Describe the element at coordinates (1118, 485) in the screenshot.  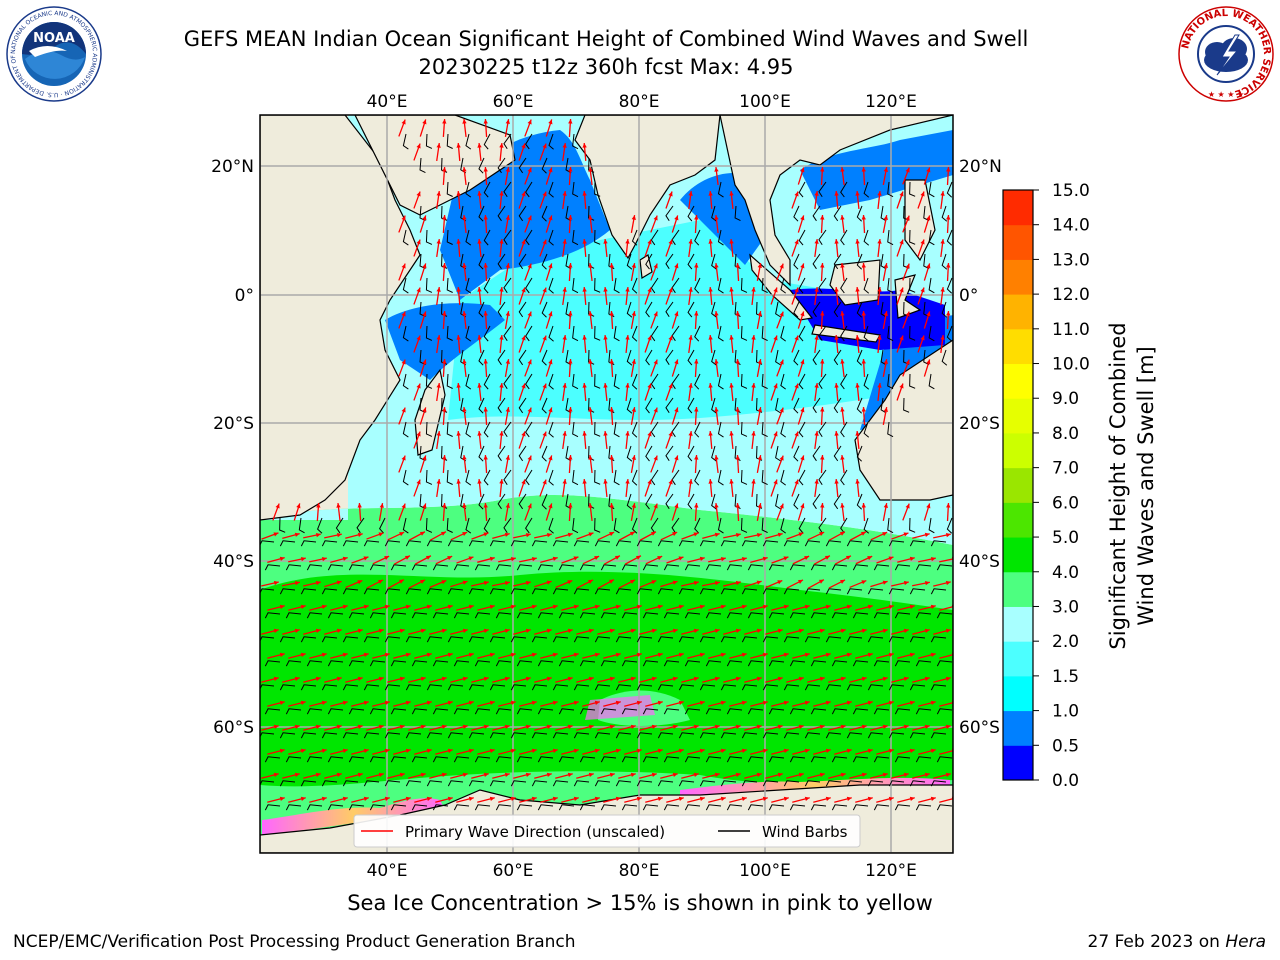
I see `colorbar-label-line1: Significant Height of Combined` at that location.